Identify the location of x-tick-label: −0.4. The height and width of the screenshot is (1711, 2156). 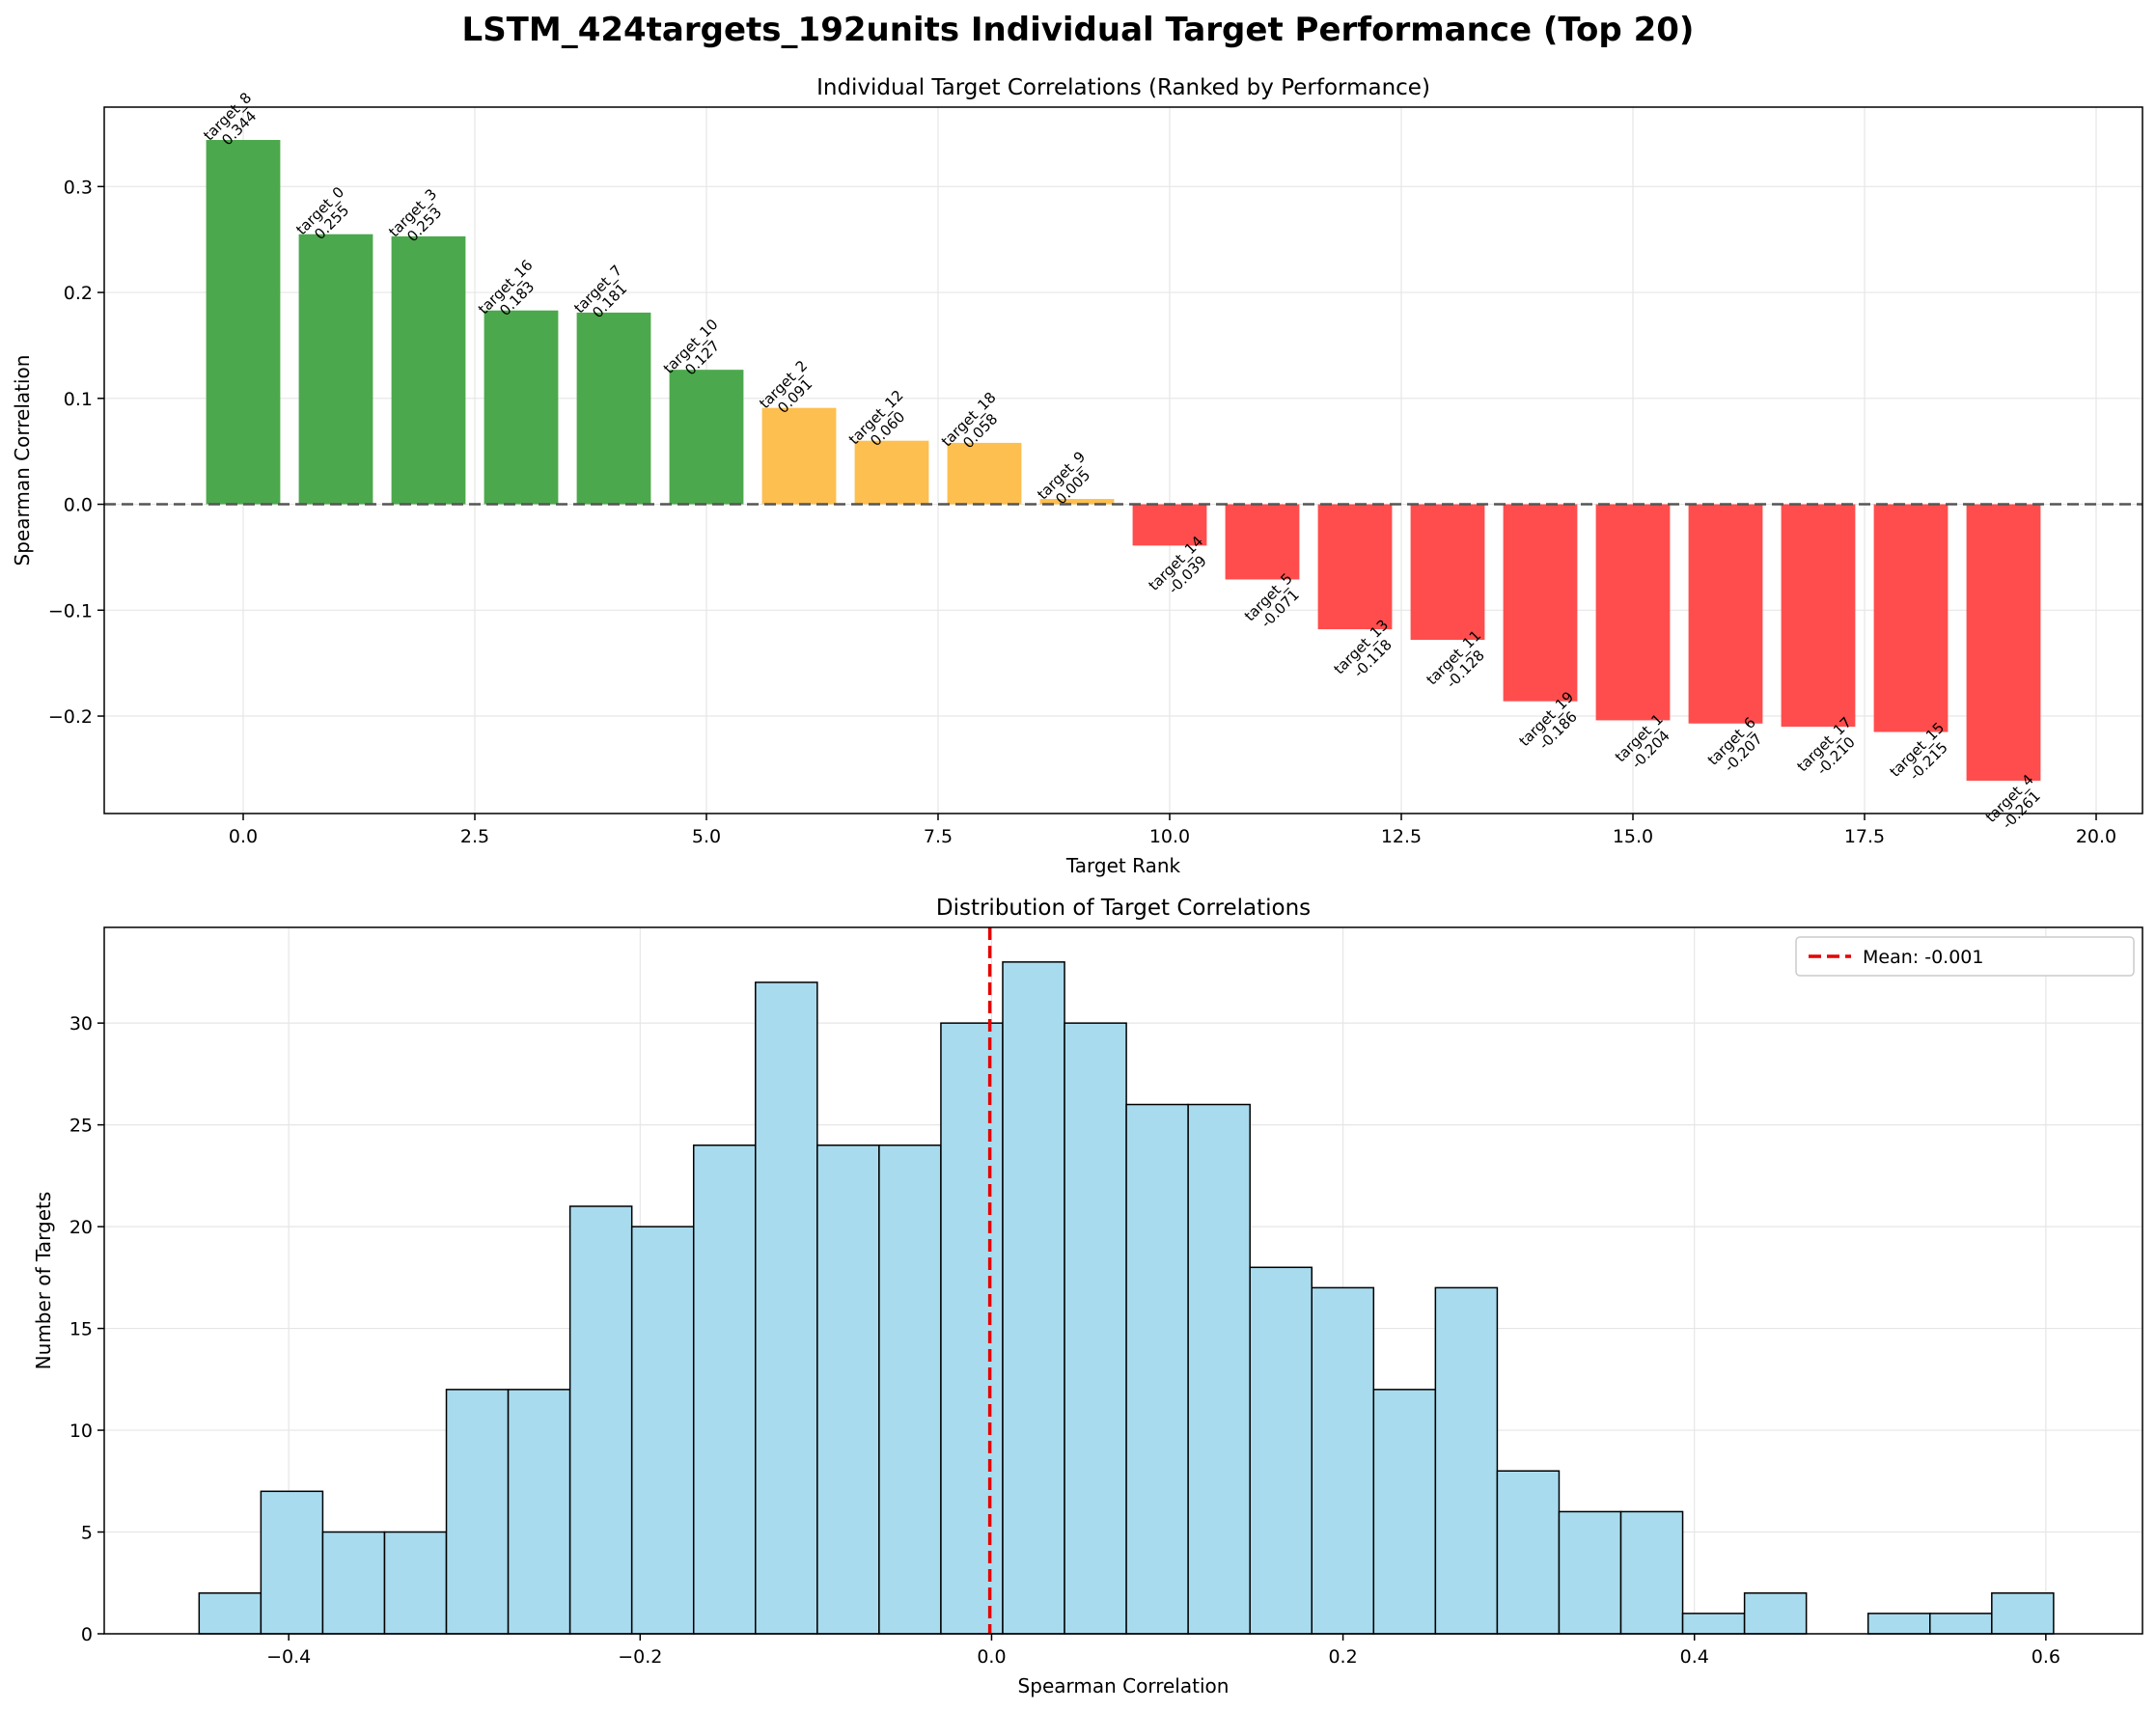
(288, 1657).